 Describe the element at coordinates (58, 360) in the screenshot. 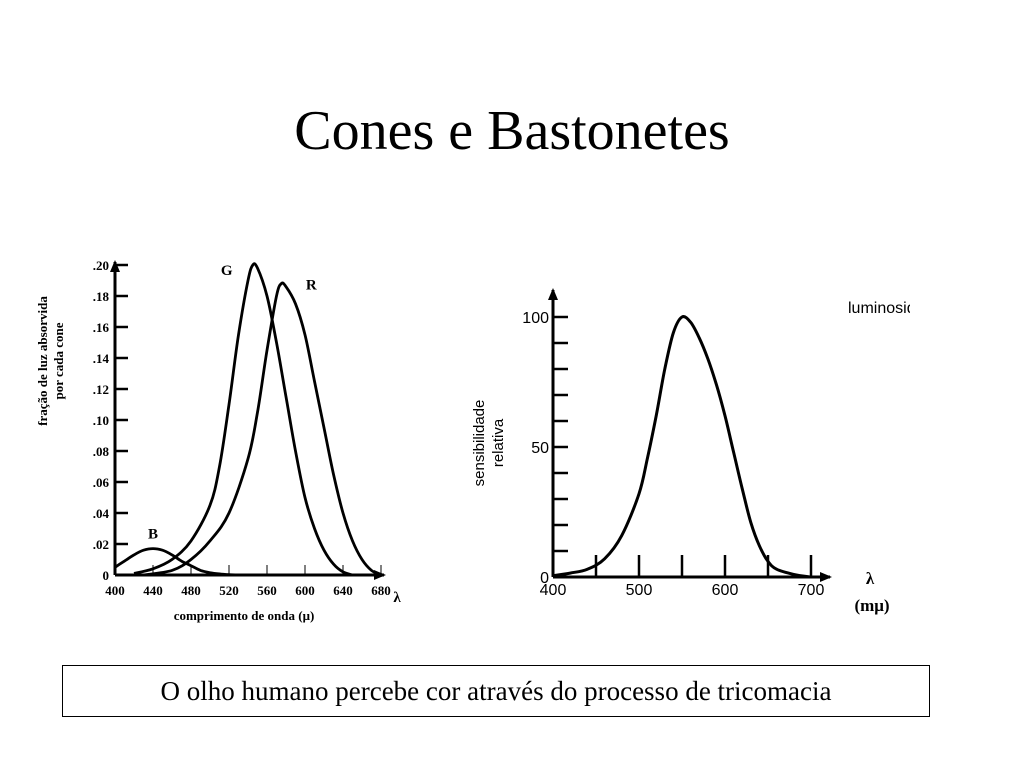

I see `cone-chart-y-label-line-2: por cada cone` at that location.